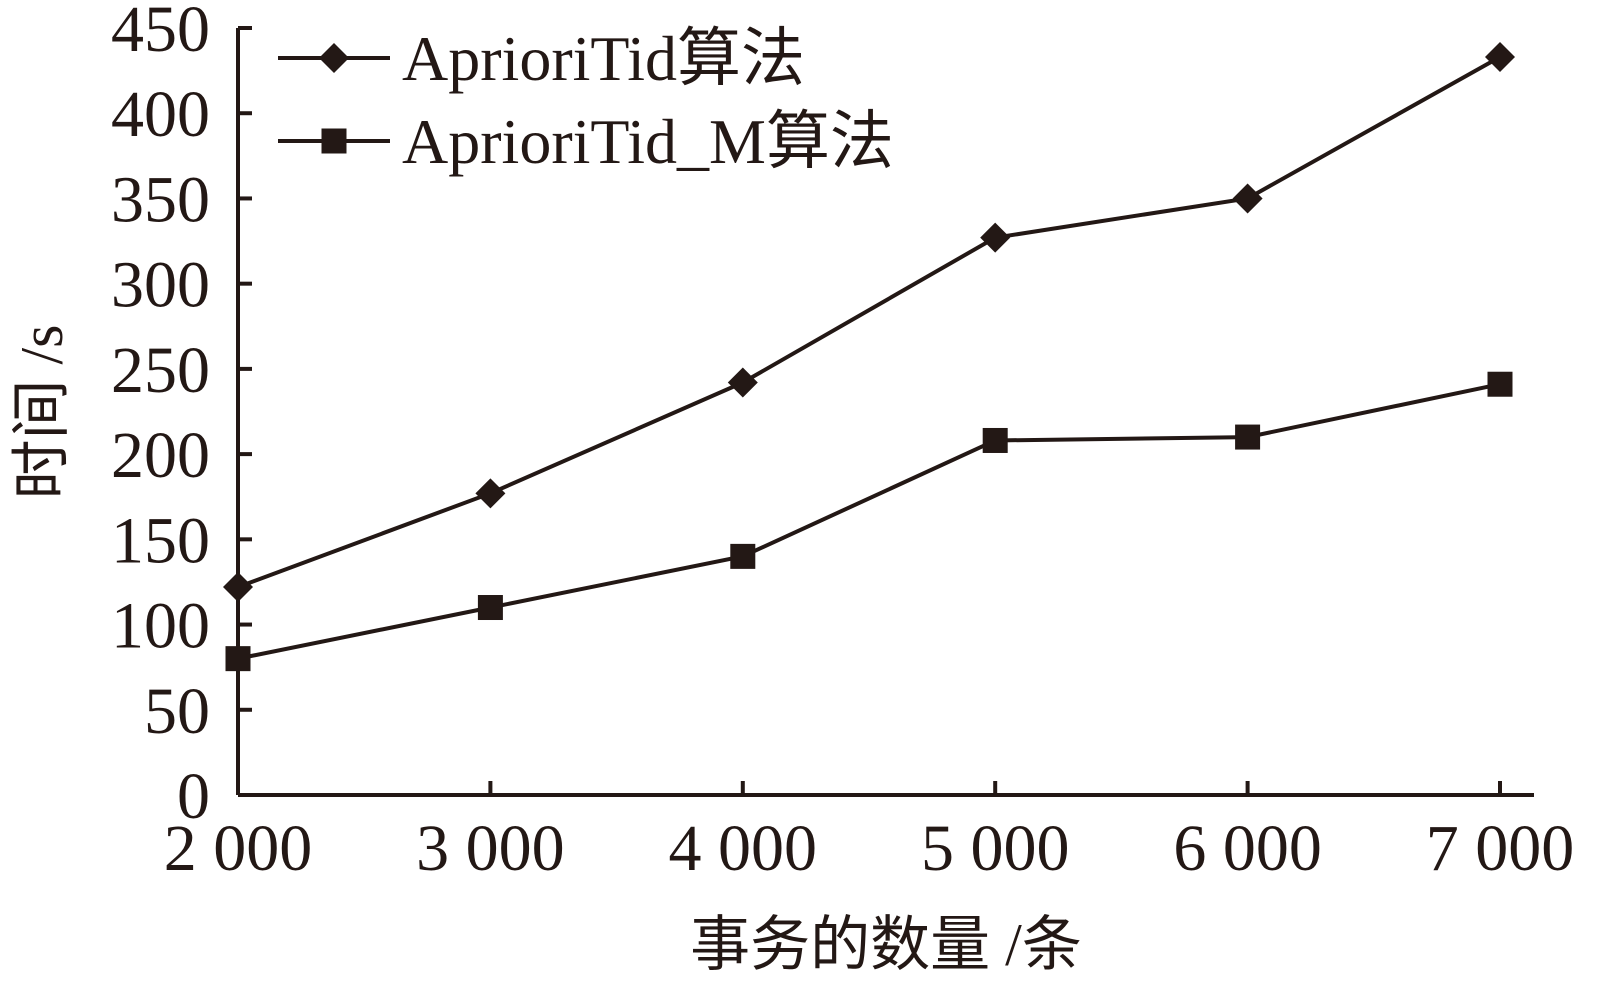  Describe the element at coordinates (160, 455) in the screenshot. I see `y-tick-label: 200` at that location.